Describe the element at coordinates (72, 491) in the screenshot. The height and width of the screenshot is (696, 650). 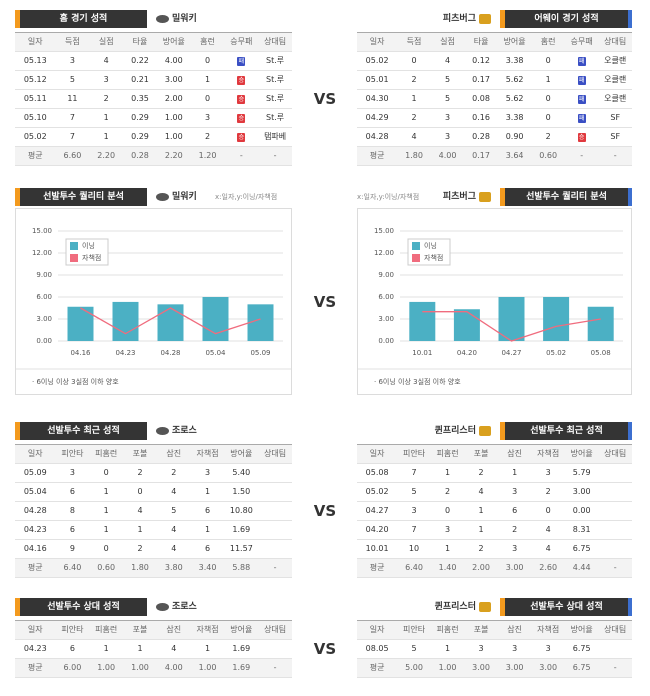
I see `table-cell: 6` at that location.